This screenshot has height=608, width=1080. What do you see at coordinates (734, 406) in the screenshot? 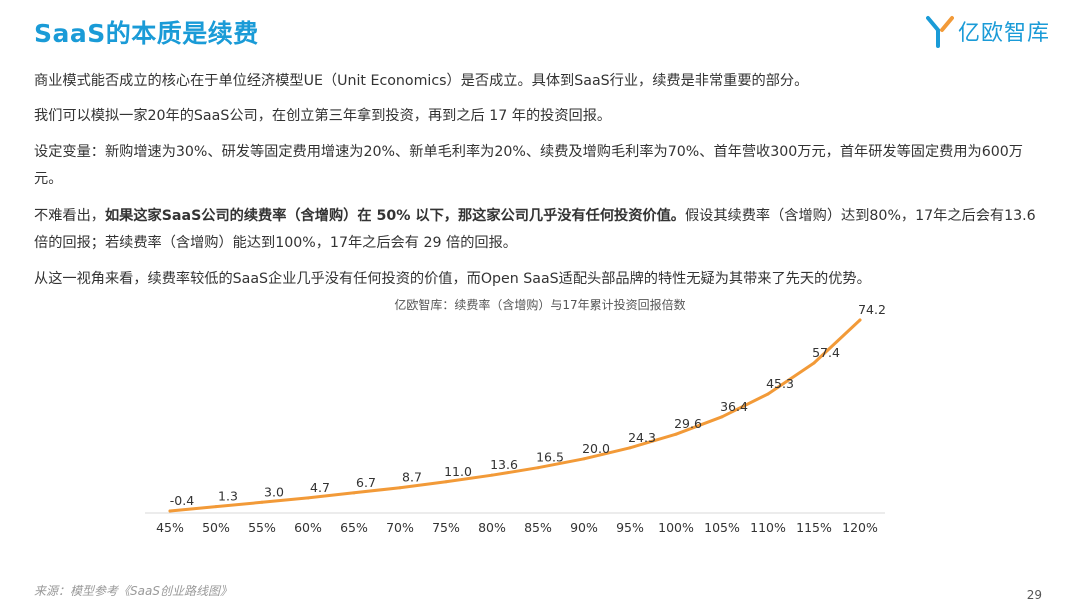
I see `data-label: 36.4` at bounding box center [734, 406].